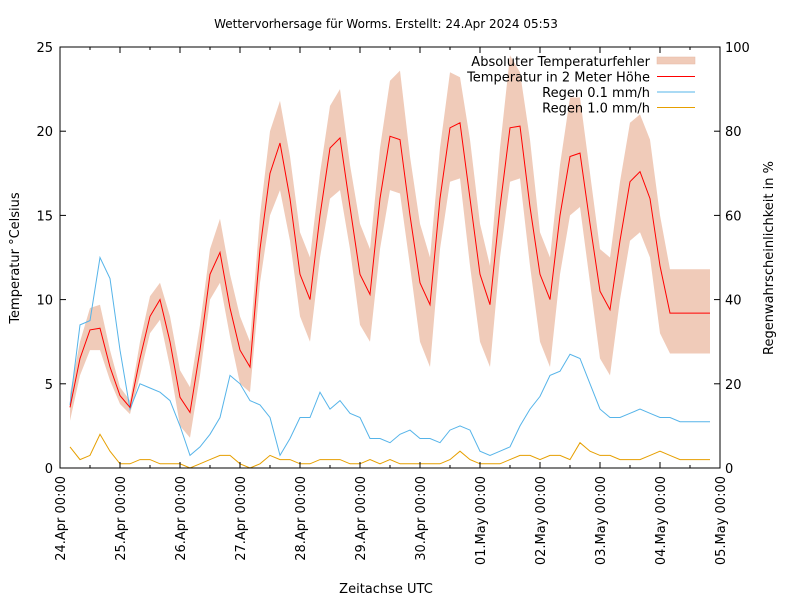 The width and height of the screenshot is (800, 600). I want to click on y-tick-label: 15, so click(44, 216).